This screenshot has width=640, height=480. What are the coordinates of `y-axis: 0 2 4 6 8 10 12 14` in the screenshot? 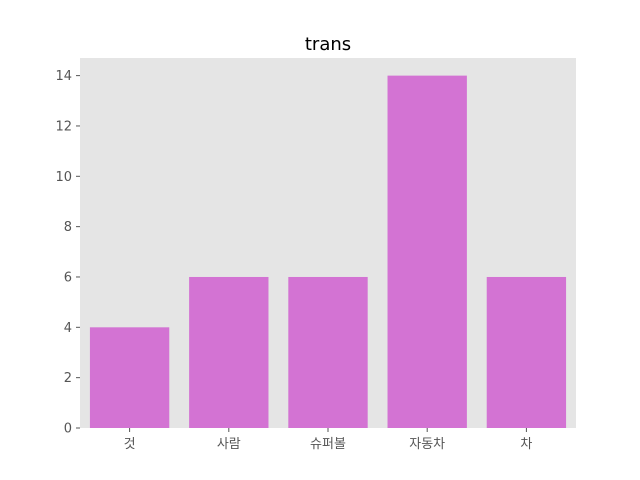 It's located at (67, 252).